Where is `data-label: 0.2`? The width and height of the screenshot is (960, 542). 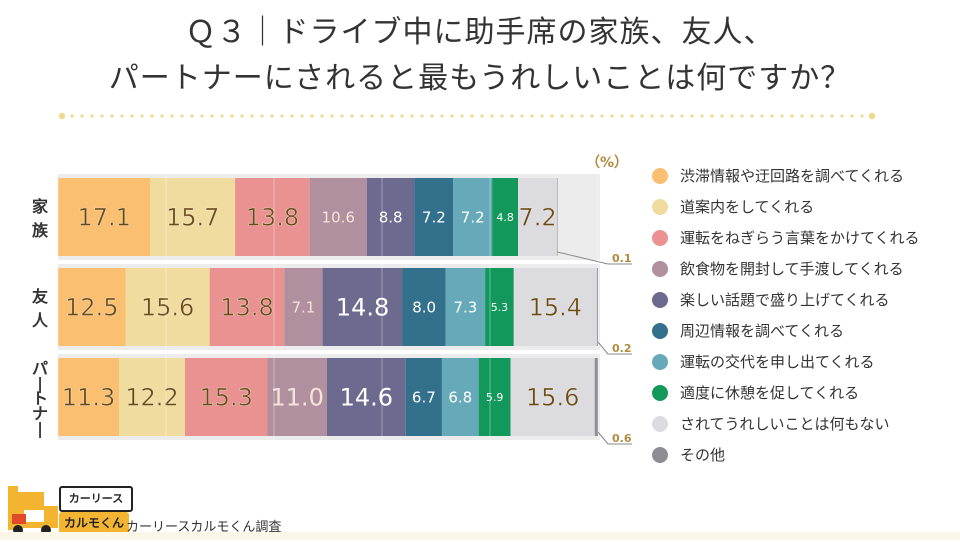 data-label: 0.2 is located at coordinates (622, 348).